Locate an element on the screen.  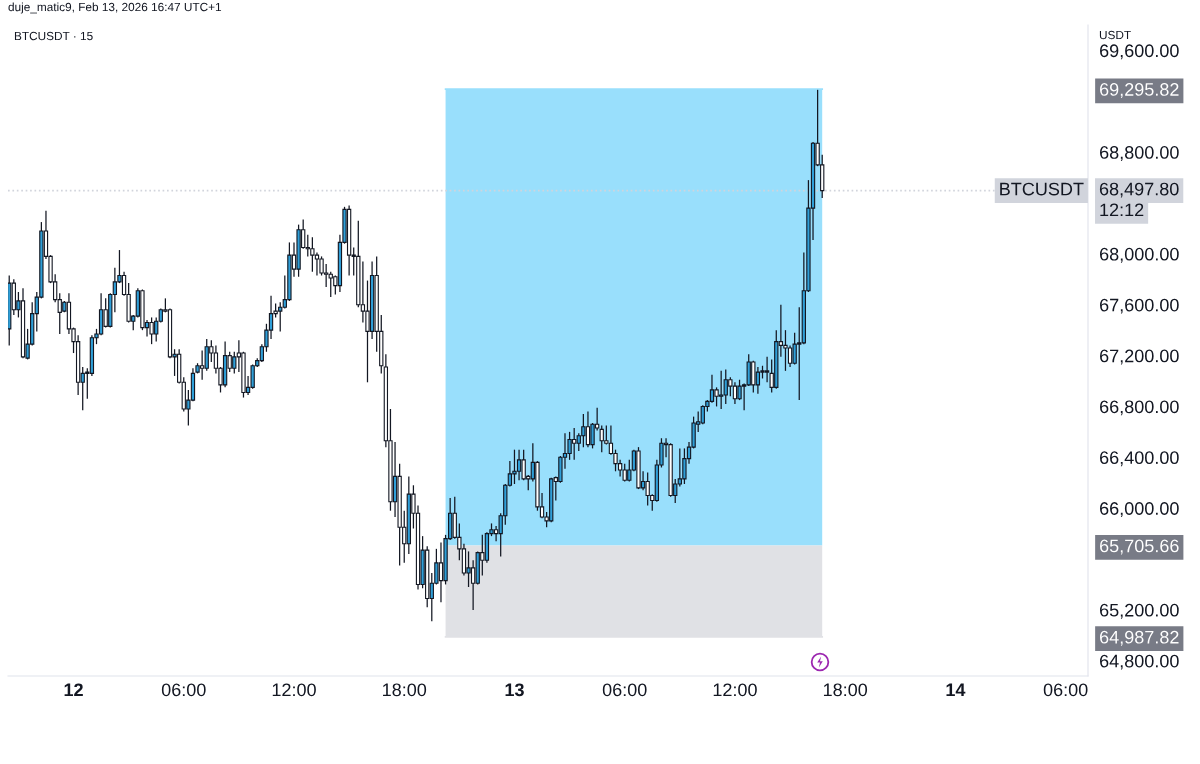
y-tick-label: 69,600.00 is located at coordinates (1139, 52).